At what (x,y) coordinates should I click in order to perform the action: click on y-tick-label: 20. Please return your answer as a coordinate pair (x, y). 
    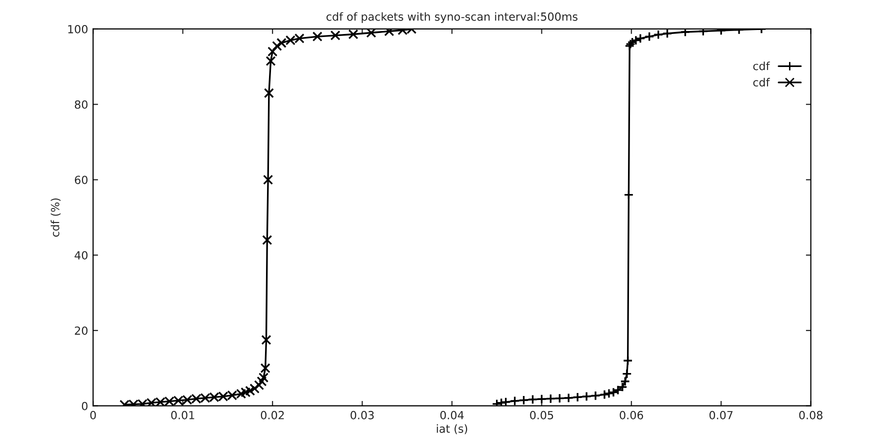
    Looking at the image, I should click on (81, 330).